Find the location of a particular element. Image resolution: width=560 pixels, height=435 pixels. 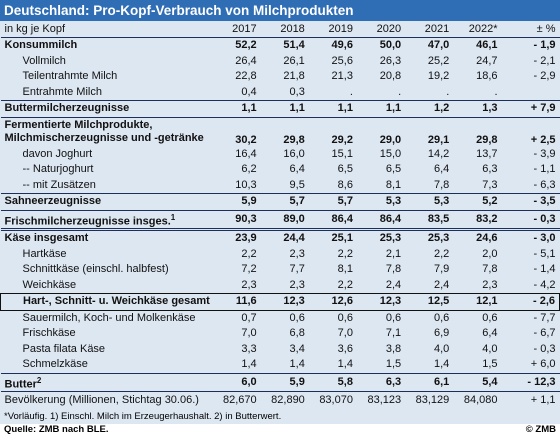

row-label: Buttermilcherzeugnisse is located at coordinates (106, 108).